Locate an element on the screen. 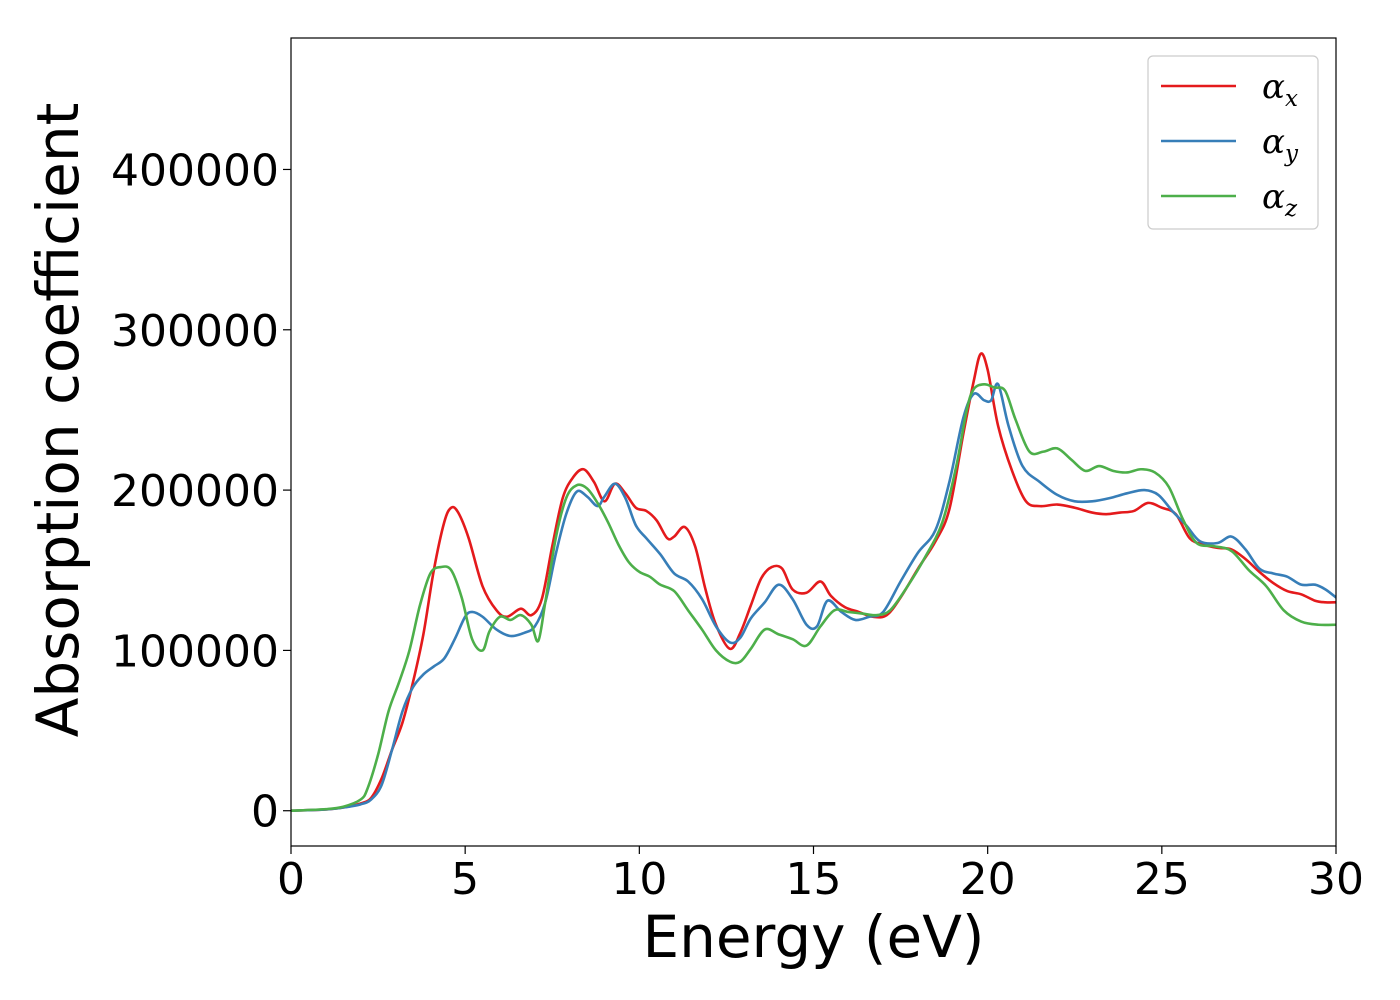  x-tick-label: 10 is located at coordinates (639, 879).